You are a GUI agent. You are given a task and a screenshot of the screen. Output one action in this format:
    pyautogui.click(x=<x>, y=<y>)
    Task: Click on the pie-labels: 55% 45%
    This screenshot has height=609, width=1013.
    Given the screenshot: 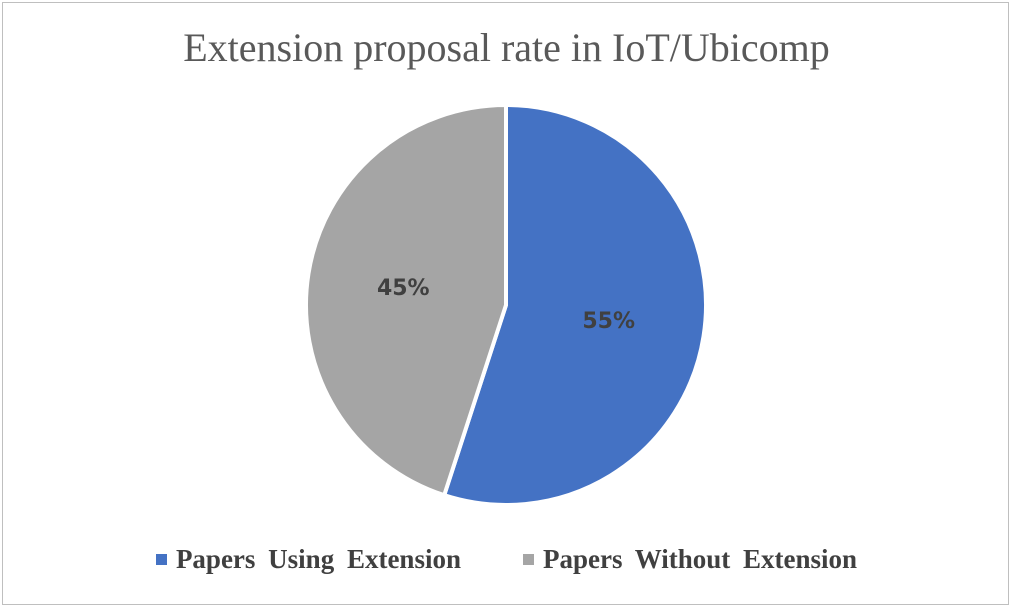 What is the action you would take?
    pyautogui.click(x=506, y=305)
    